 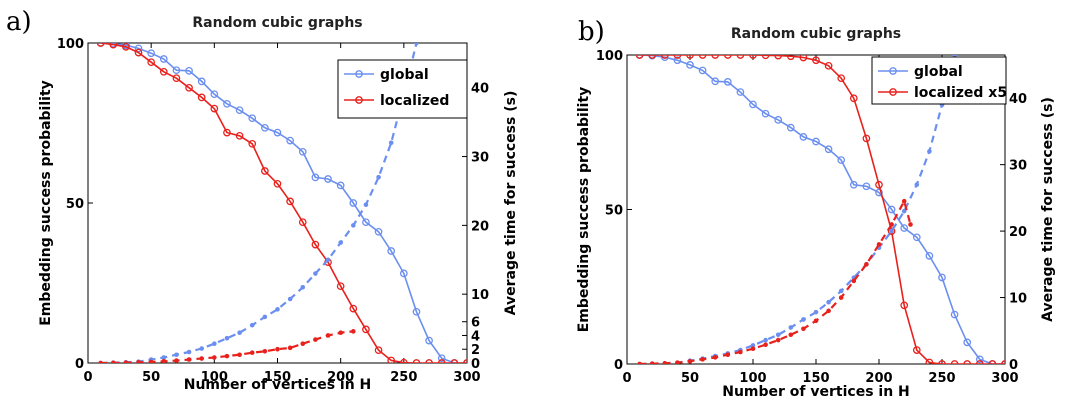 What do you see at coordinates (480, 226) in the screenshot?
I see `y2-tick-label: 20` at bounding box center [480, 226].